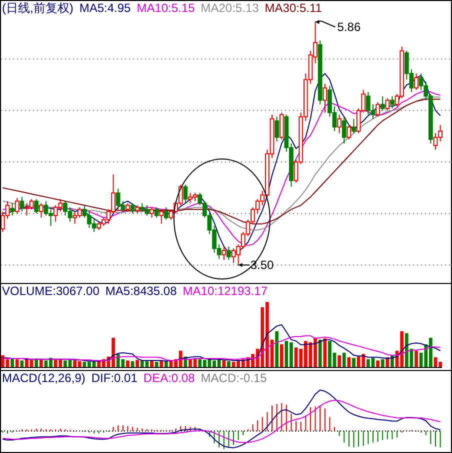 Image resolution: width=452 pixels, height=453 pixels. Describe the element at coordinates (234, 378) in the screenshot. I see `series-label: MACD:-0.15` at that location.